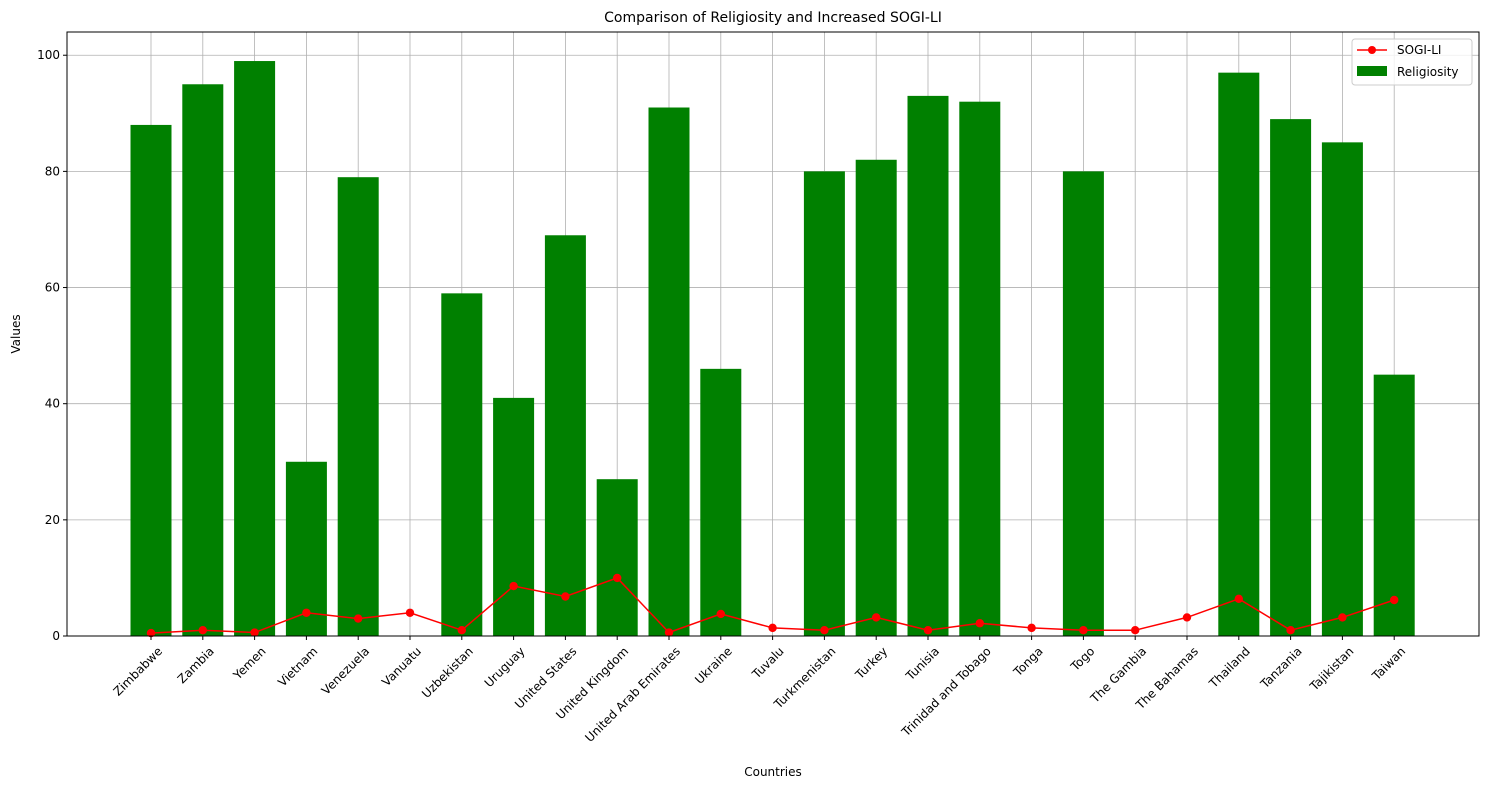 This screenshot has width=1489, height=790. What do you see at coordinates (1419, 50) in the screenshot?
I see `legend-sogi-li-label: SOGI-LI` at bounding box center [1419, 50].